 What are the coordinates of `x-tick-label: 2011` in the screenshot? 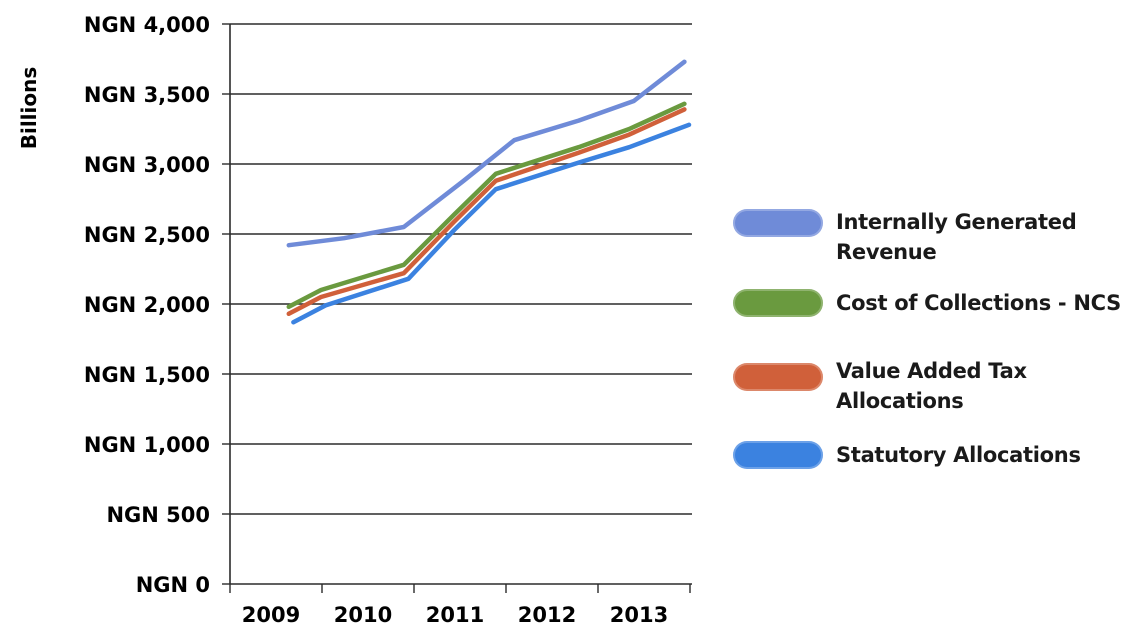 It's located at (455, 615).